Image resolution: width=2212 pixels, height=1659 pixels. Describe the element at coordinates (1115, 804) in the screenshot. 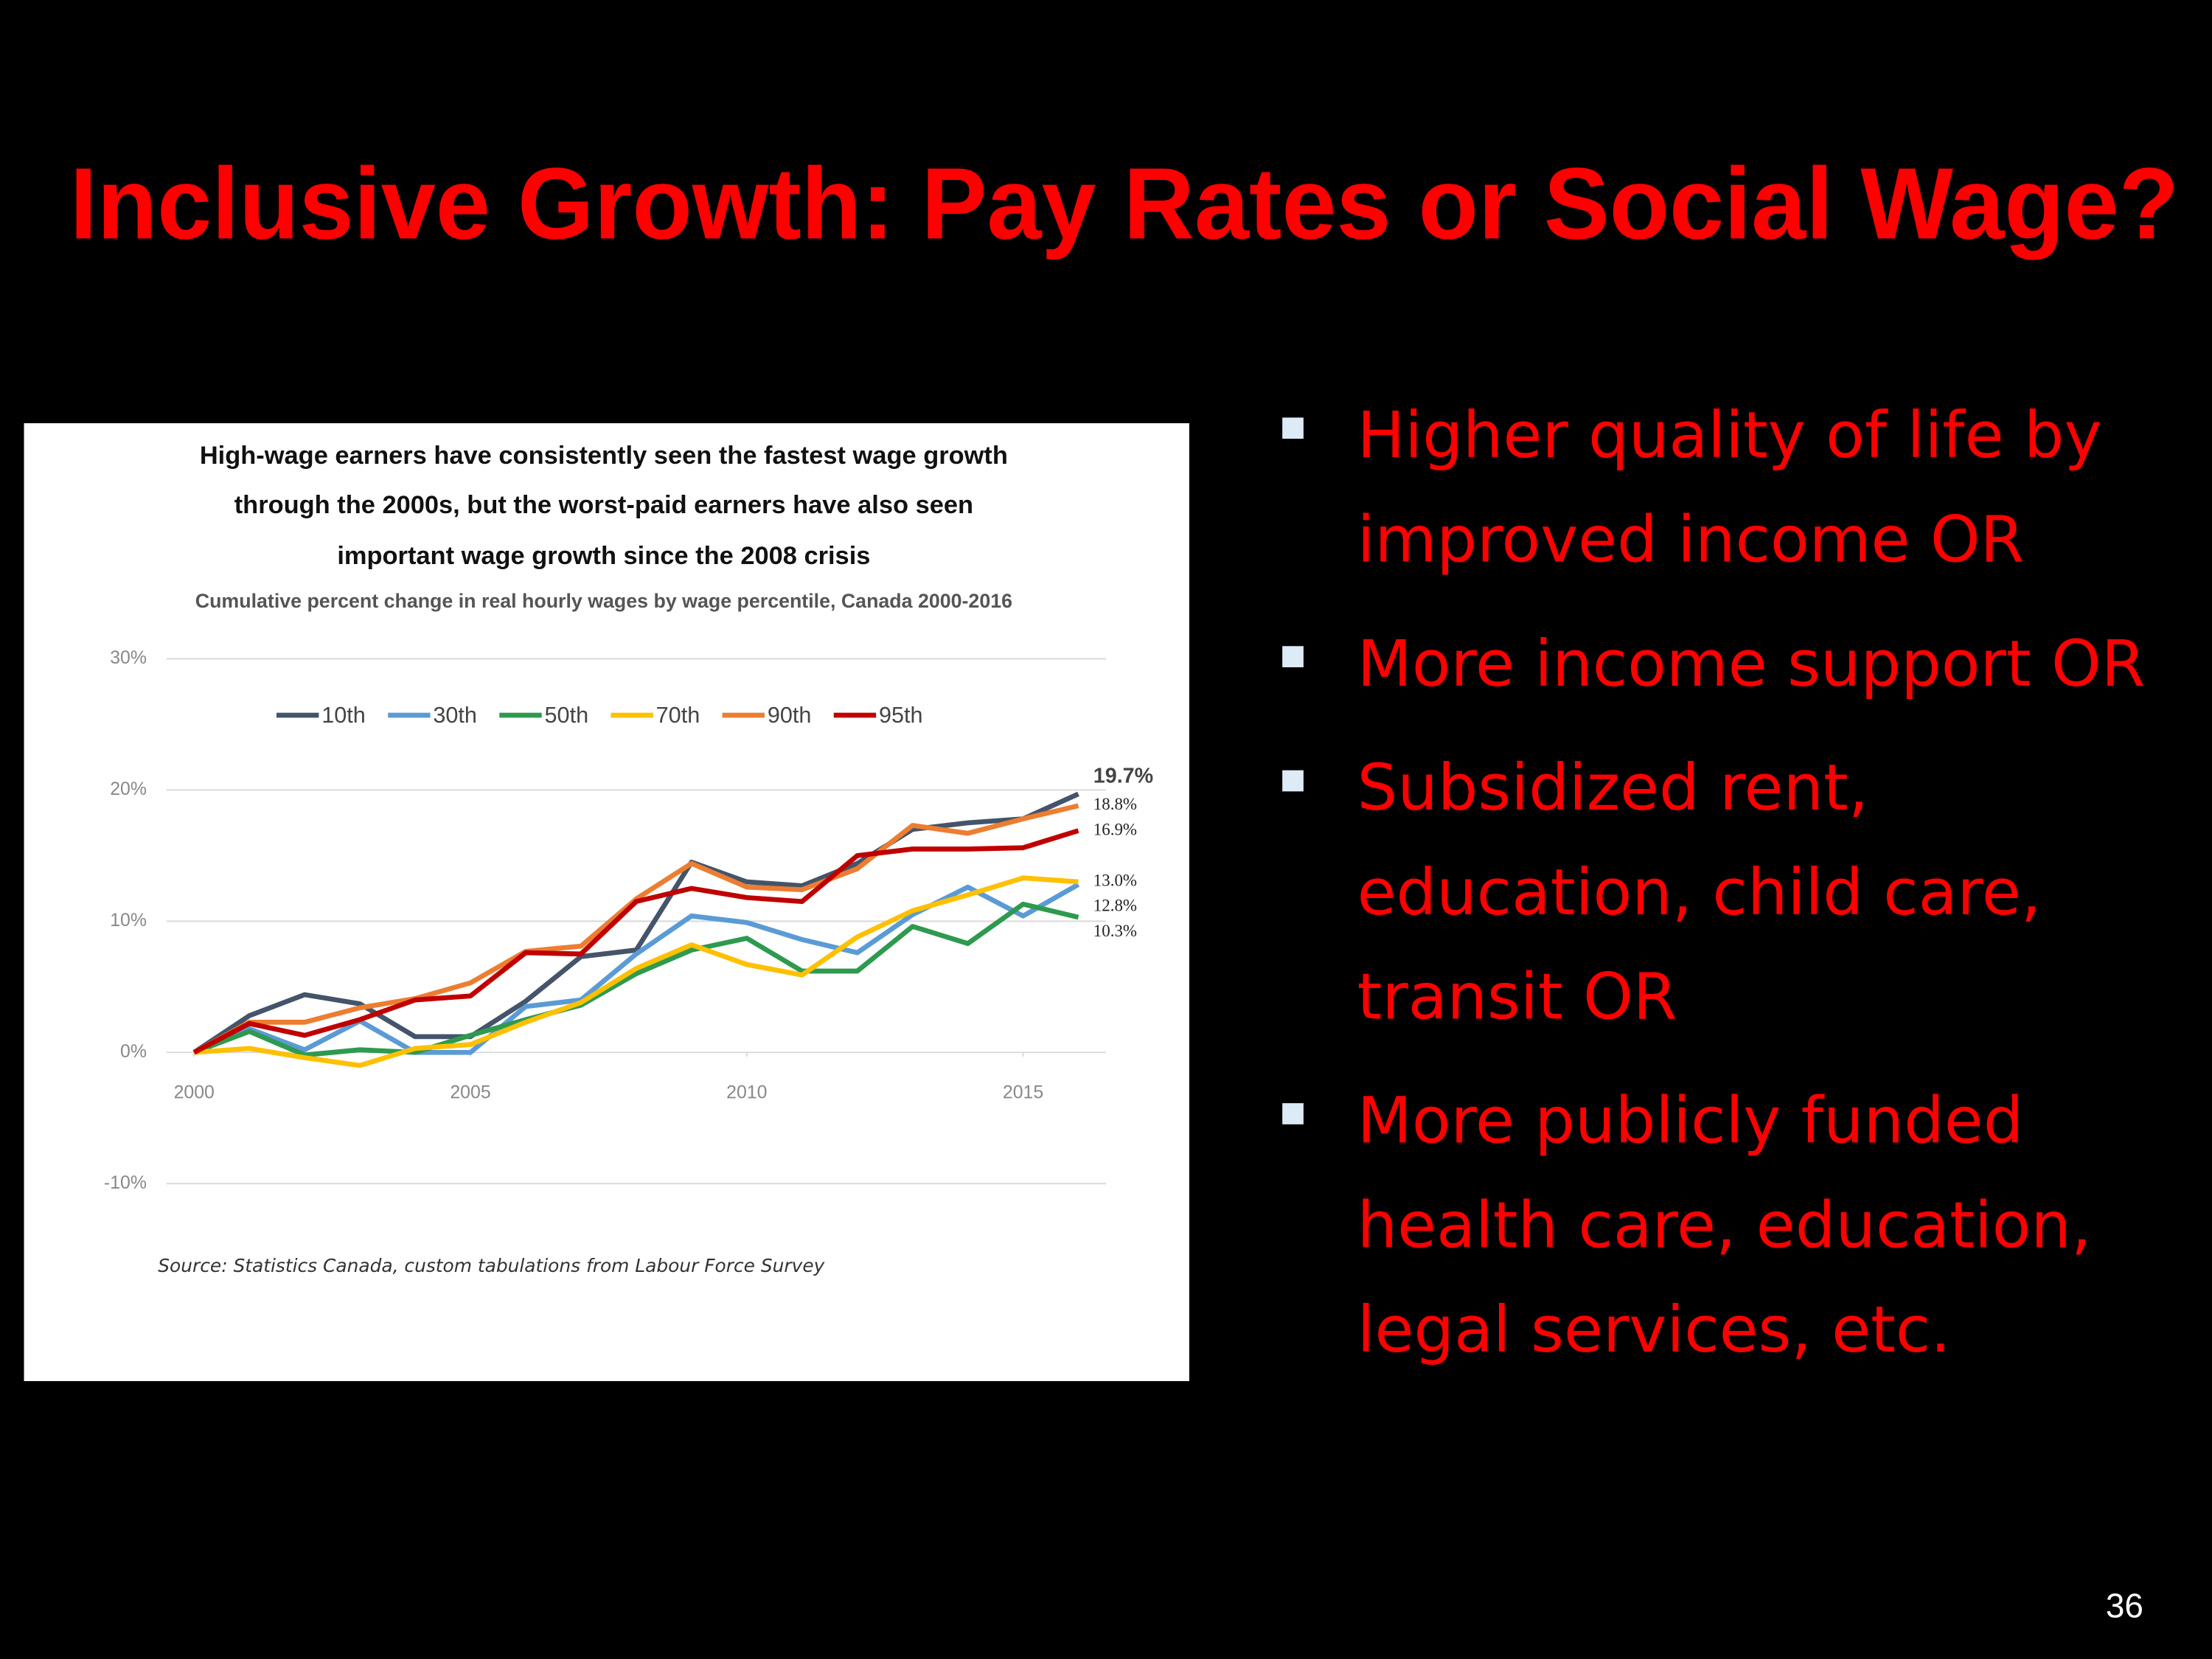

I see `value-label: 18.8%` at that location.